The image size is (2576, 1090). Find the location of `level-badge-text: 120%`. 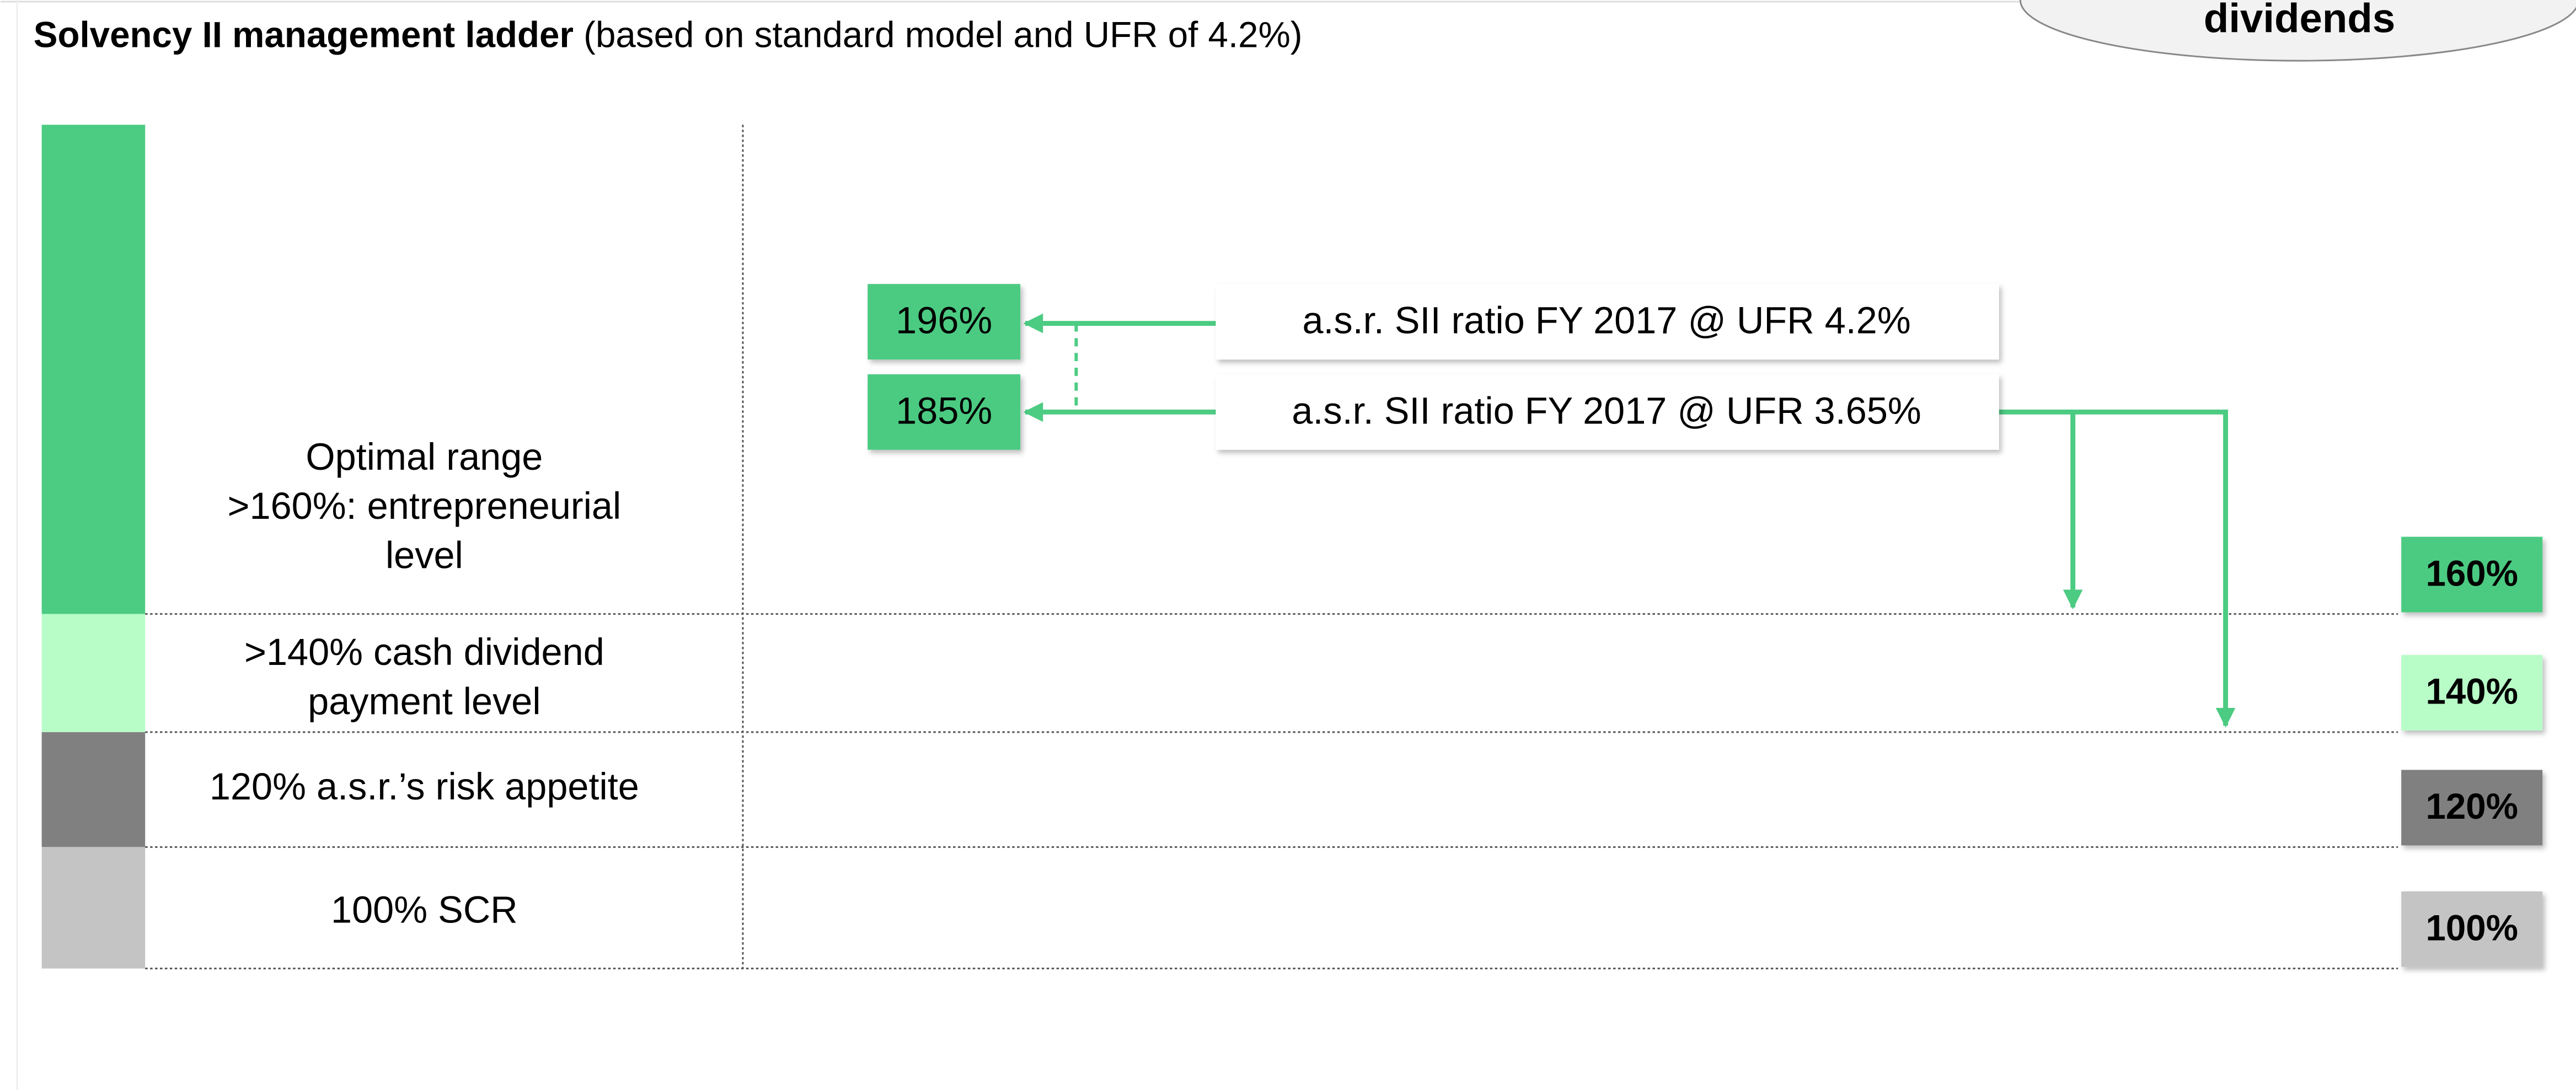

level-badge-text: 120% is located at coordinates (2471, 806).